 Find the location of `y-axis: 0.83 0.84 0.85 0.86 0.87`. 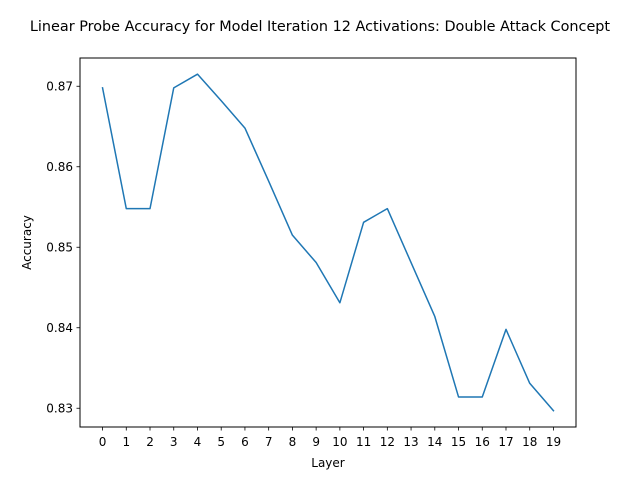

y-axis: 0.83 0.84 0.85 0.86 0.87 is located at coordinates (63, 247).